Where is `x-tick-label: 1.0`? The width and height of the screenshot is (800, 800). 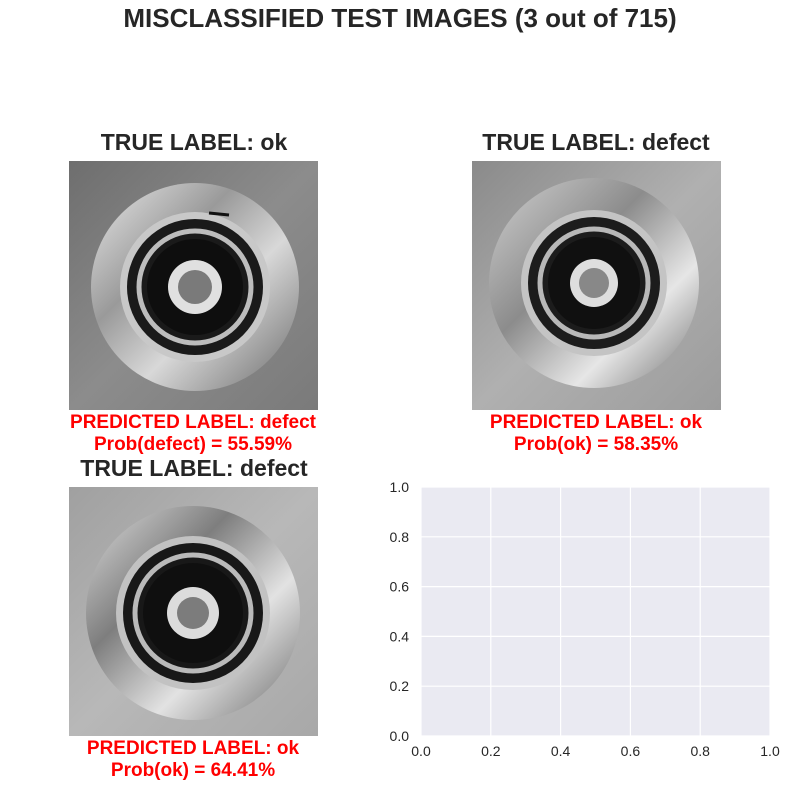 x-tick-label: 1.0 is located at coordinates (770, 751).